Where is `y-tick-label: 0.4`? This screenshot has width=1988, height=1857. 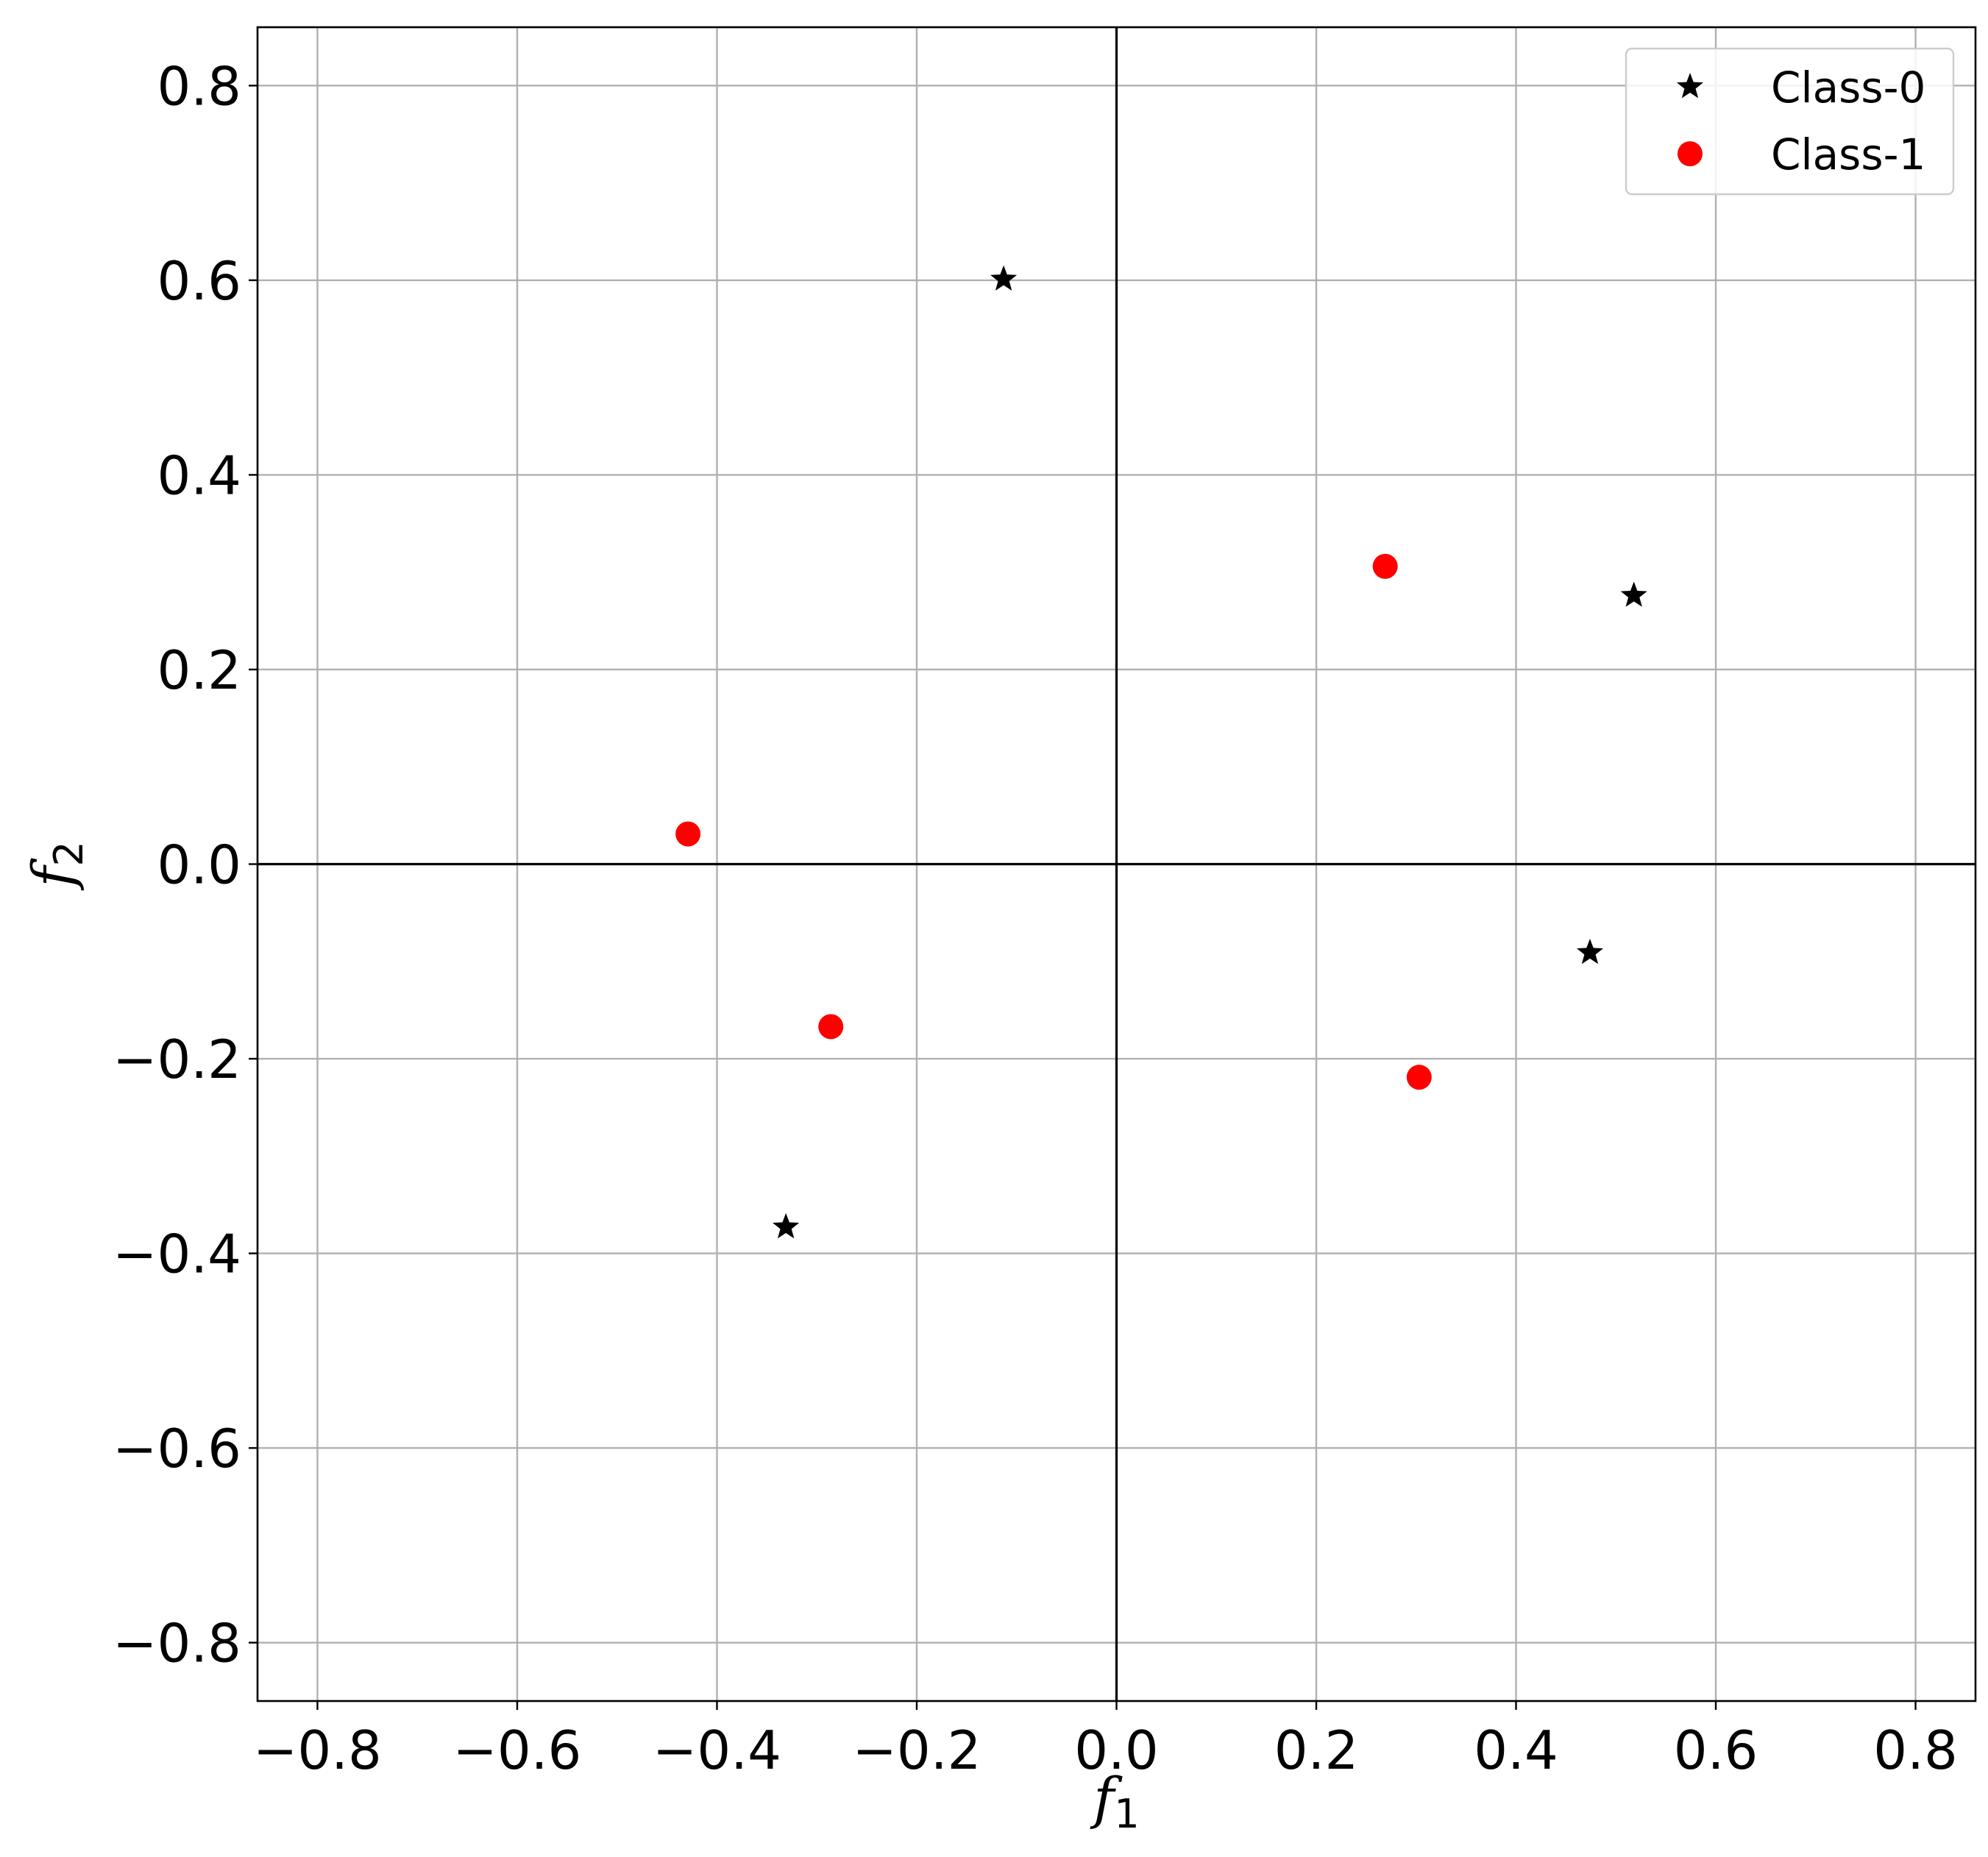 y-tick-label: 0.4 is located at coordinates (199, 475).